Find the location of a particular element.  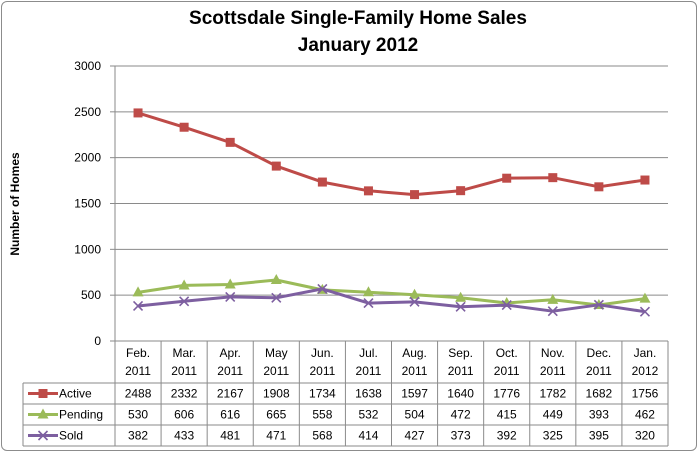

x-tick-label: Jun. is located at coordinates (322, 353).